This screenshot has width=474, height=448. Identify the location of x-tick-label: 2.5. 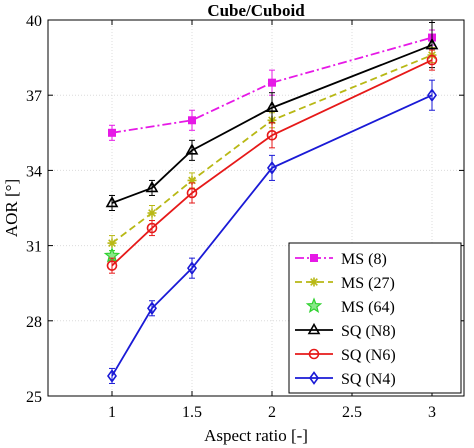
(352, 412).